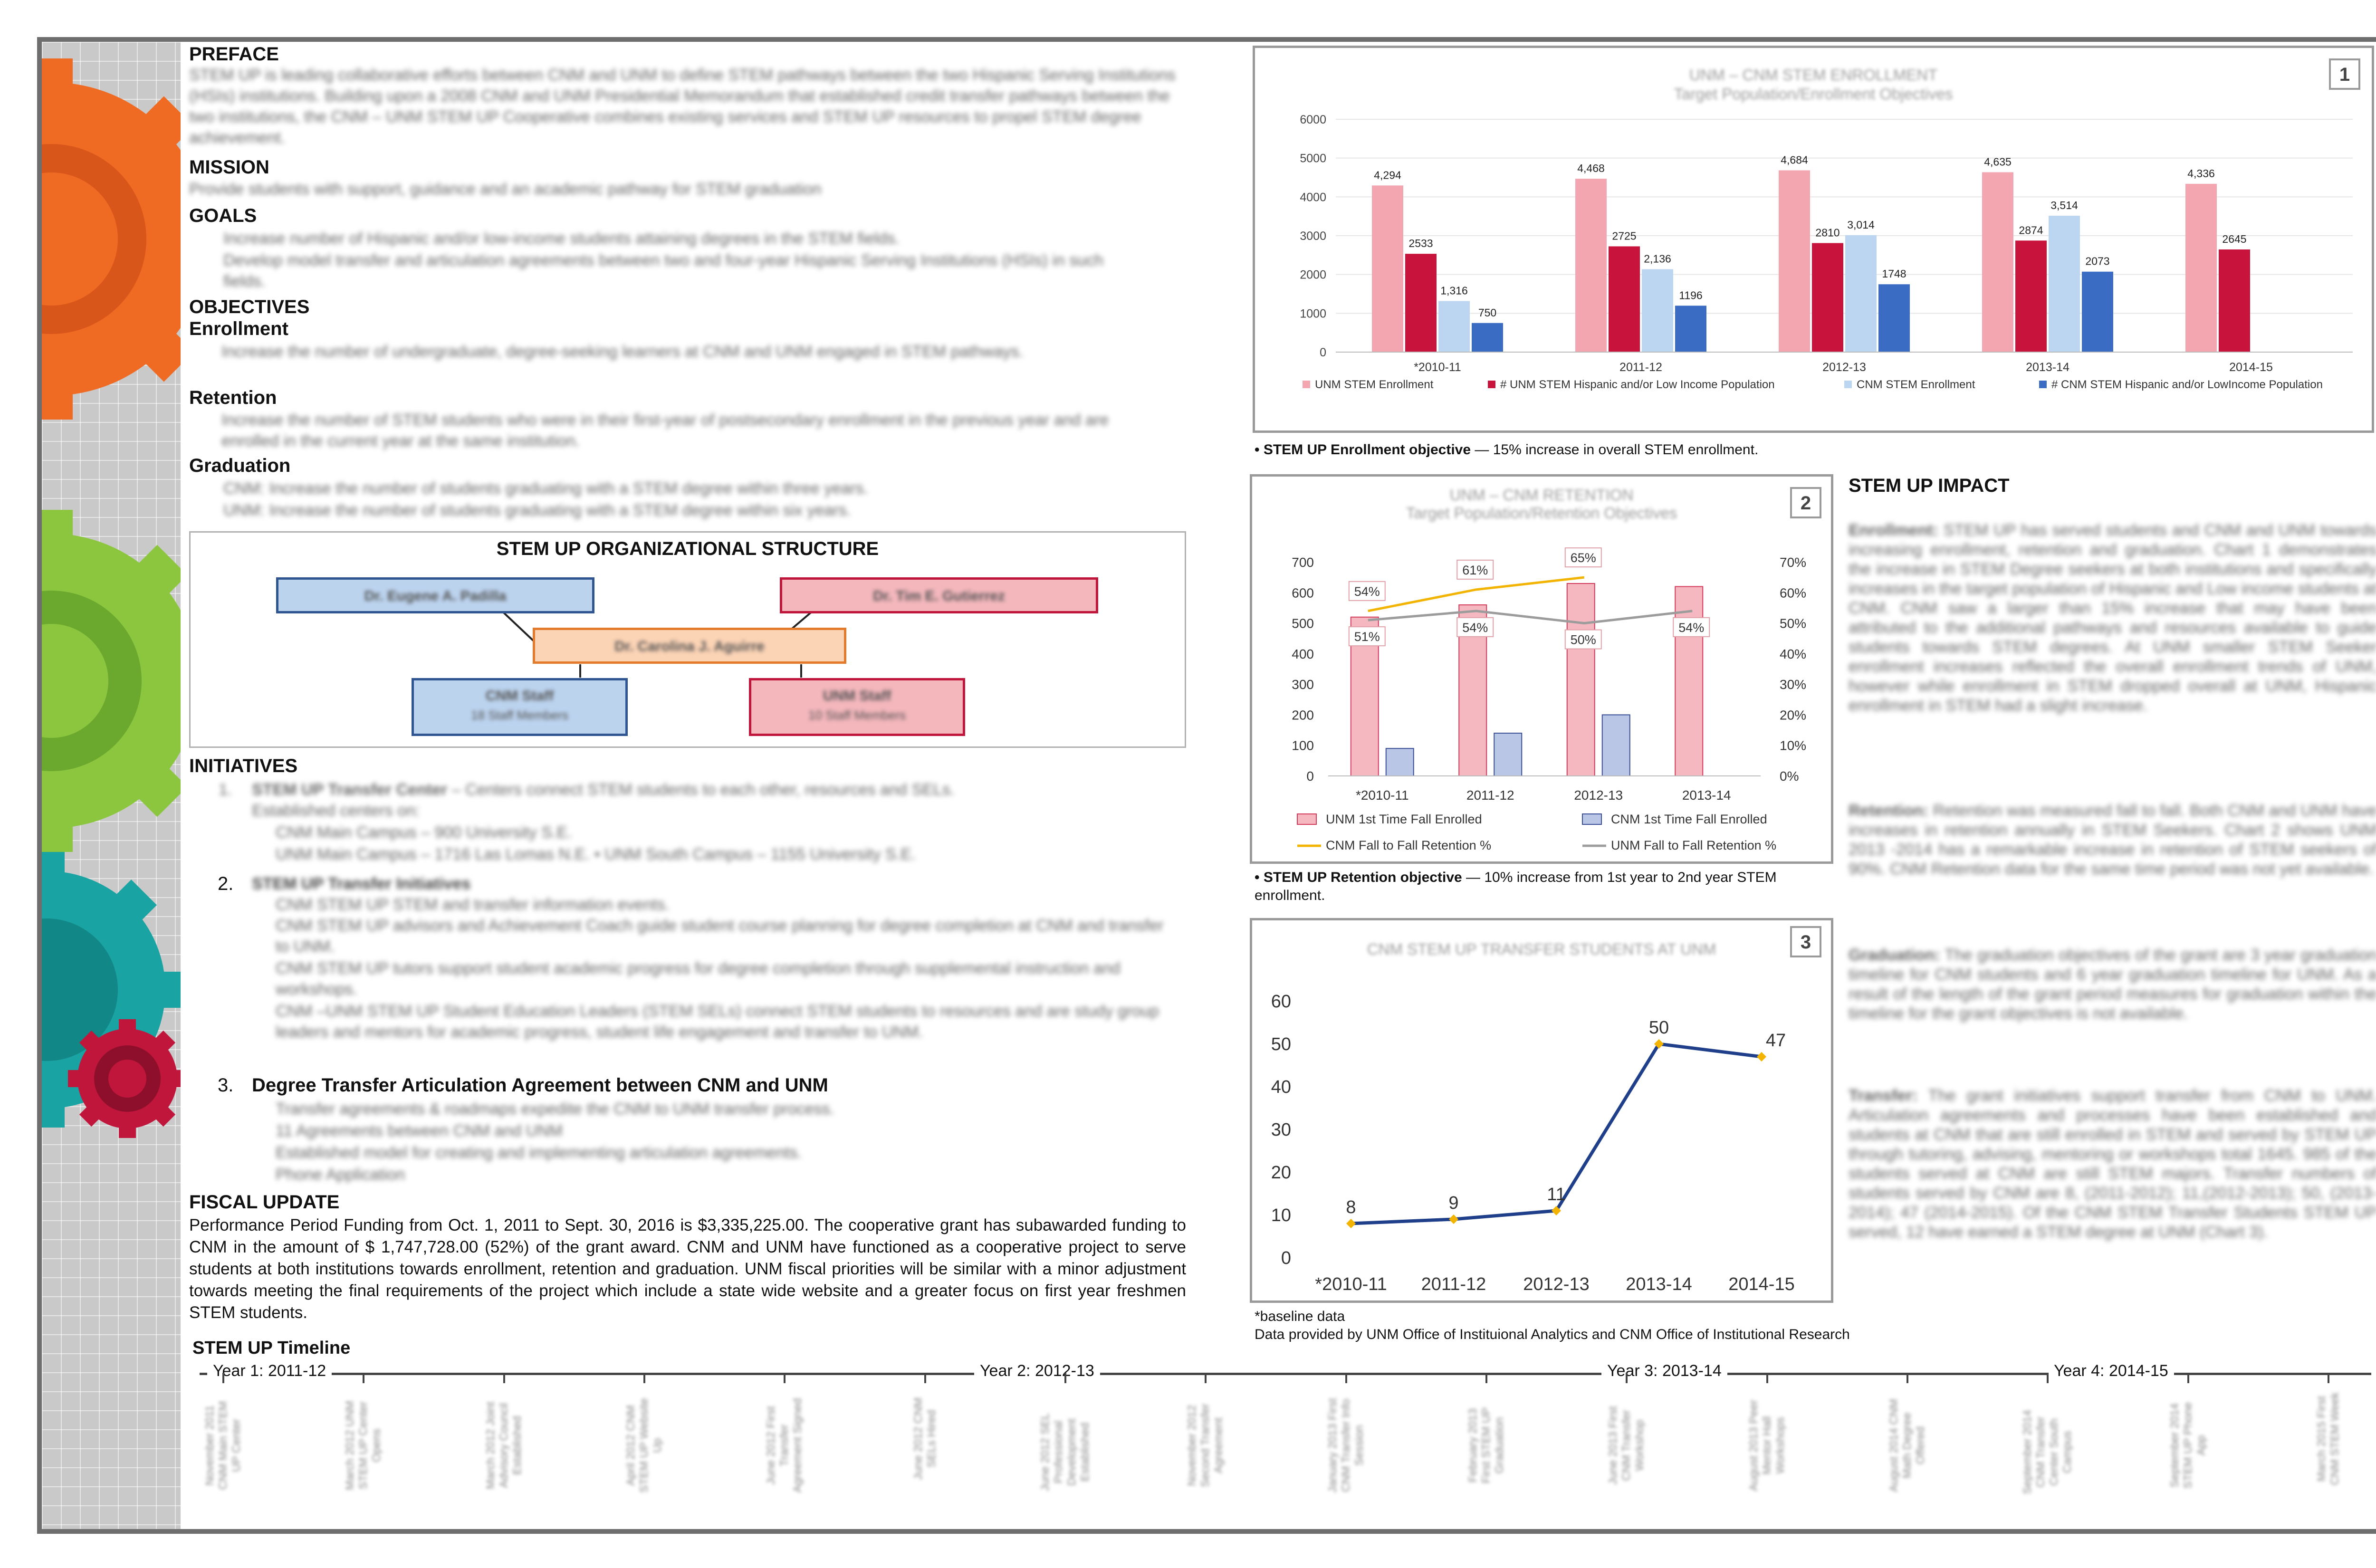  I want to click on x-tick-label: 2012-13, so click(1598, 796).